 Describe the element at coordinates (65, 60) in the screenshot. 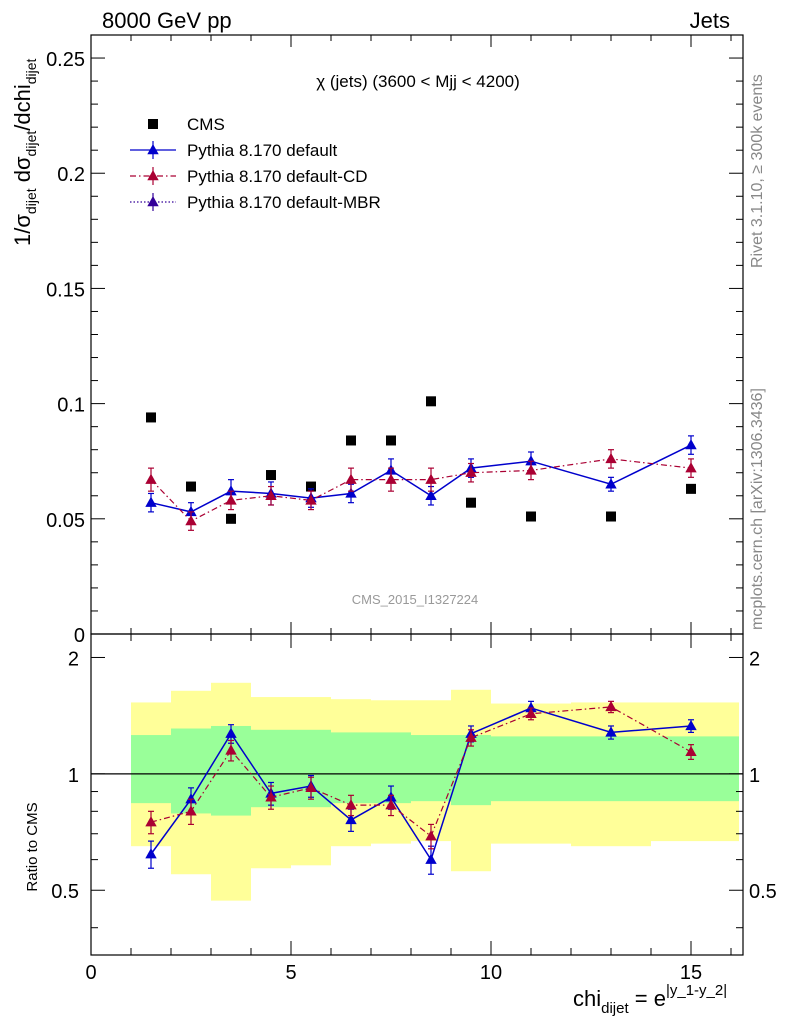

I see `main-y-tick-label: 0.25` at that location.